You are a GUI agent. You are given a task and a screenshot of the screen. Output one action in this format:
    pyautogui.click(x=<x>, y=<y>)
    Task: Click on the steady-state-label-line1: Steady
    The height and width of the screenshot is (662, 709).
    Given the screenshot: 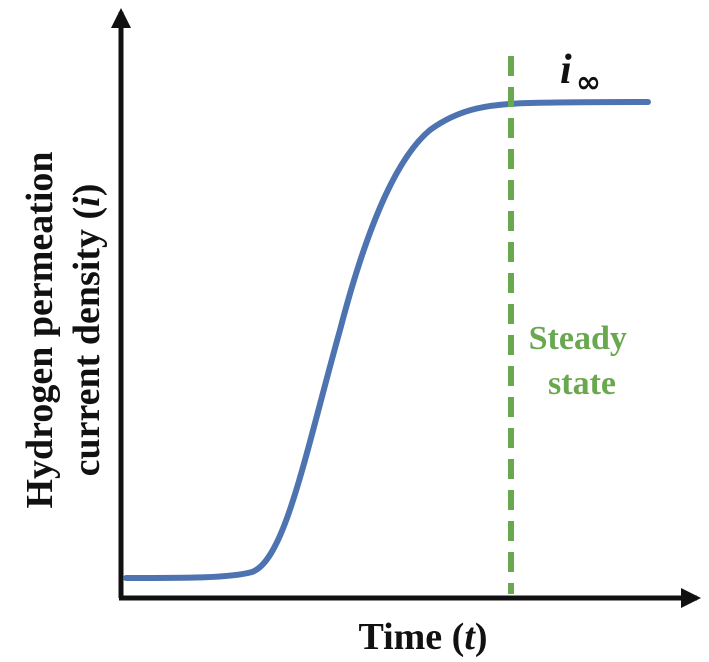 What is the action you would take?
    pyautogui.click(x=578, y=338)
    